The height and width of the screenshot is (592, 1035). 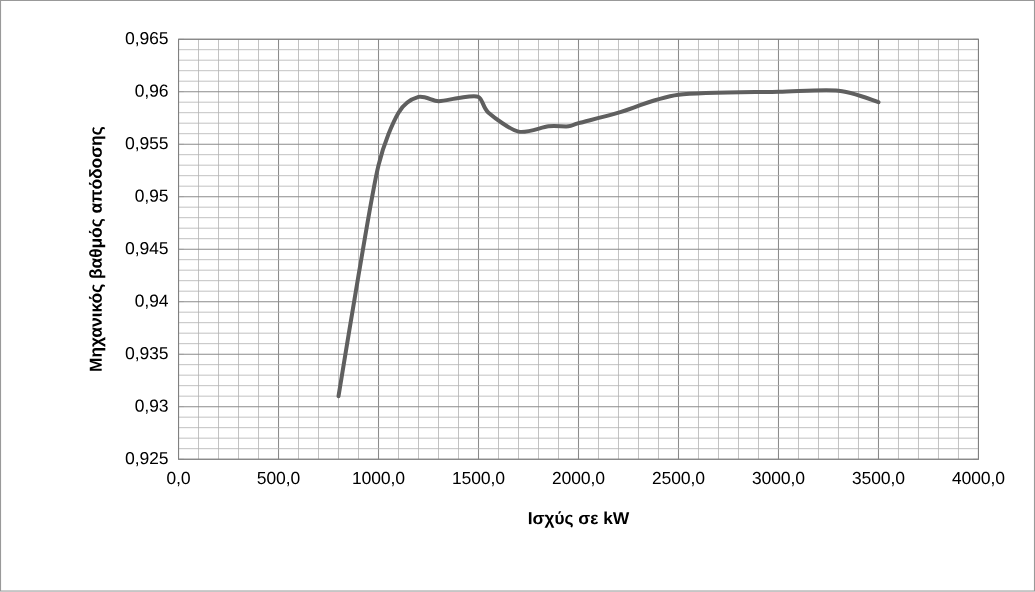 What do you see at coordinates (178, 479) in the screenshot?
I see `x-tick-label: 0,0` at bounding box center [178, 479].